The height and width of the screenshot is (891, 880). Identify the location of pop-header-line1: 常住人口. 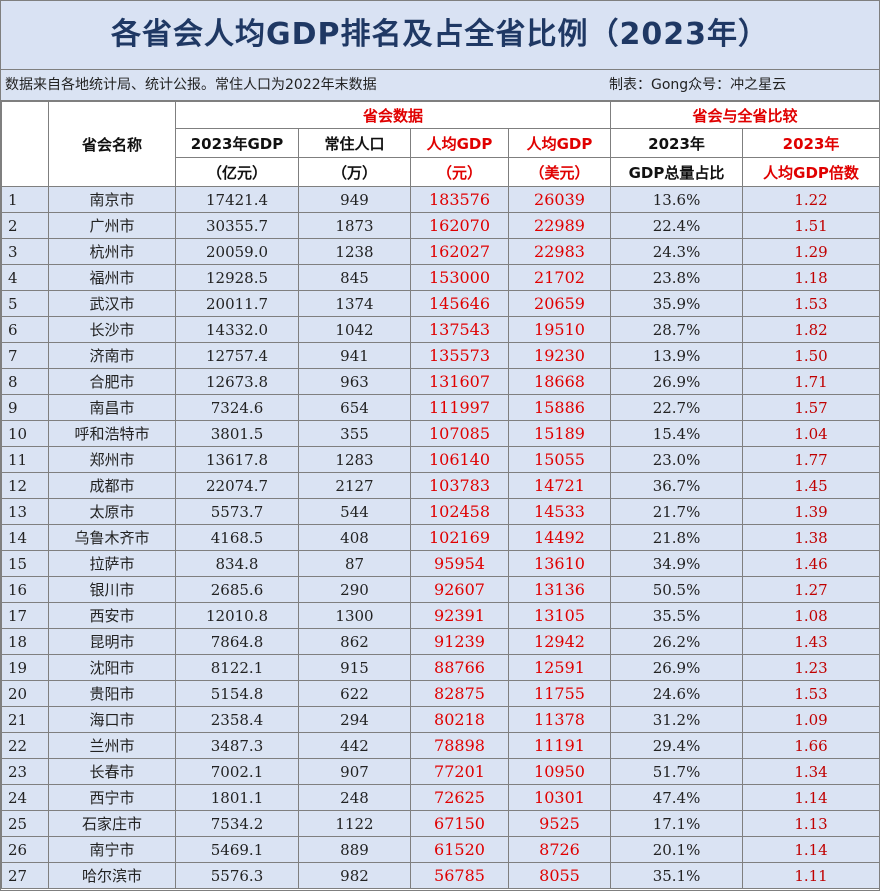
(354, 143).